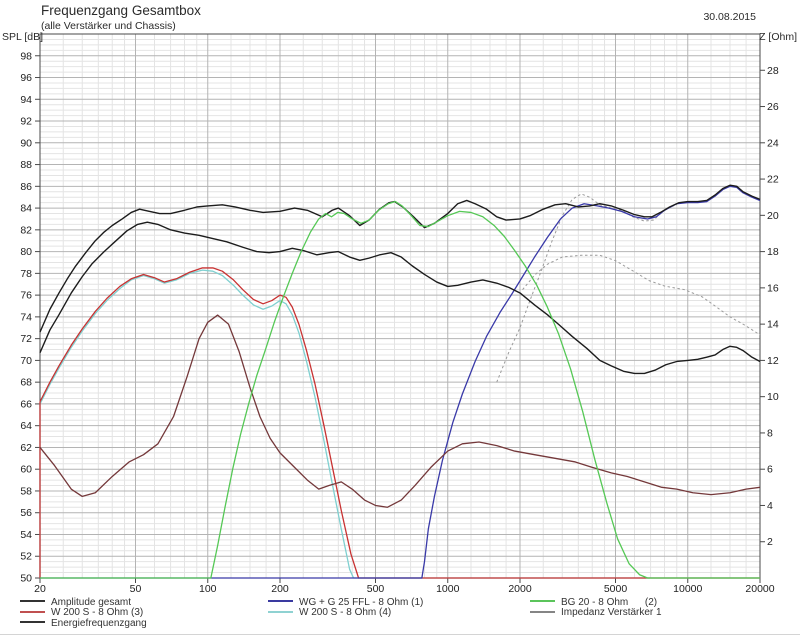 This screenshot has height=638, width=800. I want to click on svg-text: 54, so click(26, 535).